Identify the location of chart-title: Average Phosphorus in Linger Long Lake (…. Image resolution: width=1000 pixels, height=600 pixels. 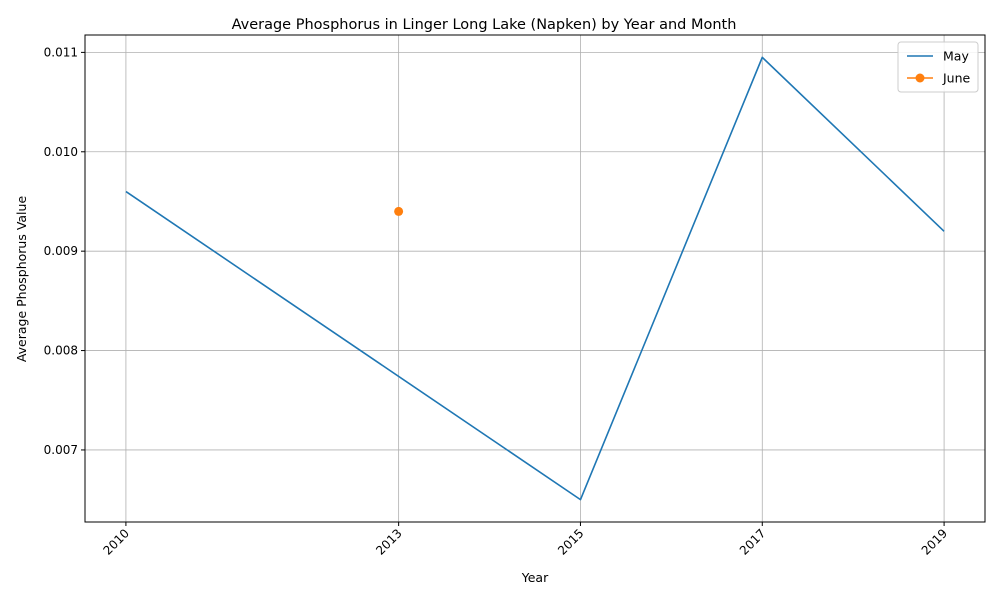
(484, 25).